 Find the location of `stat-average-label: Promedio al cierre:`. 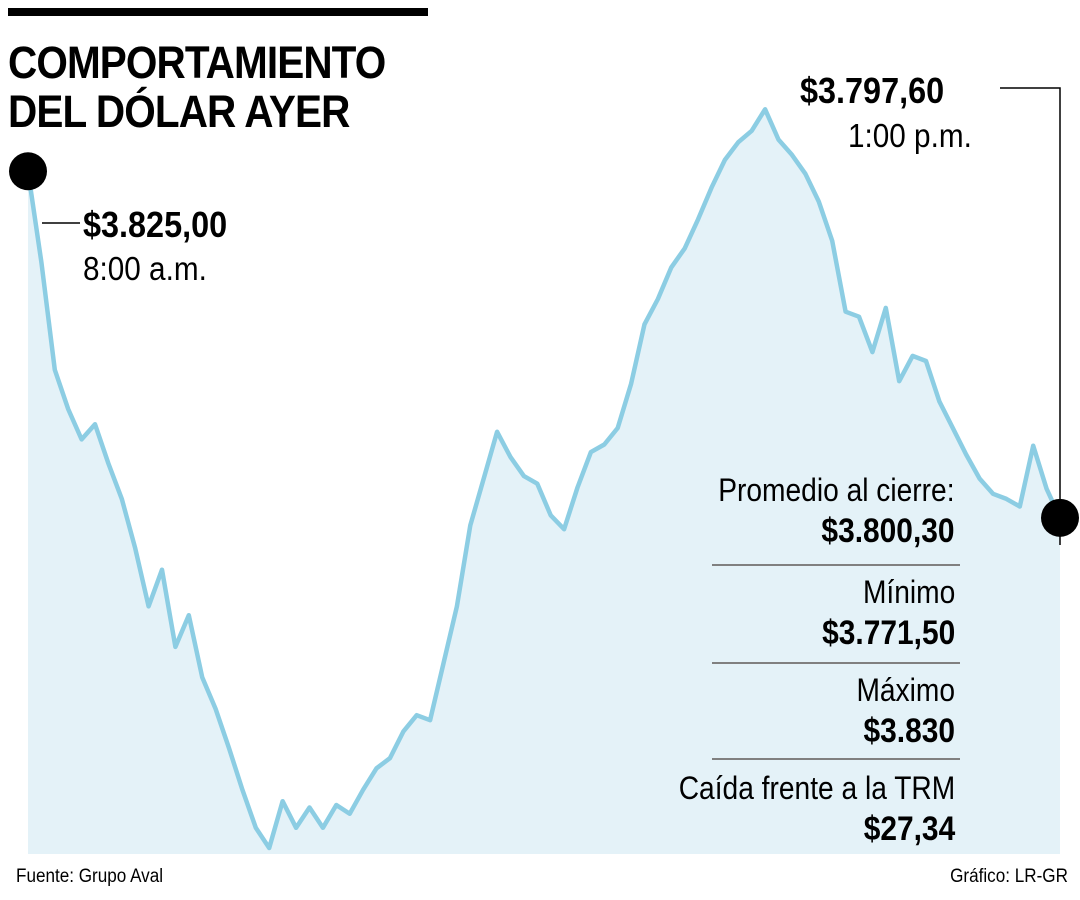

stat-average-label: Promedio al cierre: is located at coordinates (836, 490).